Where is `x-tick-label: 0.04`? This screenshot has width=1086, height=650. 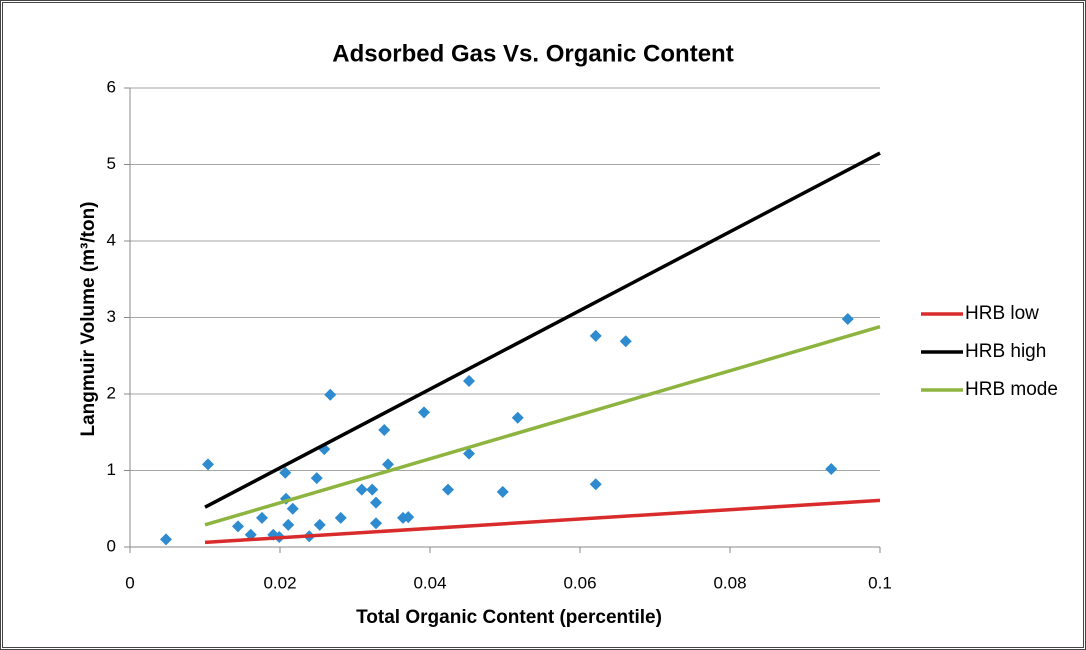 x-tick-label: 0.04 is located at coordinates (429, 582).